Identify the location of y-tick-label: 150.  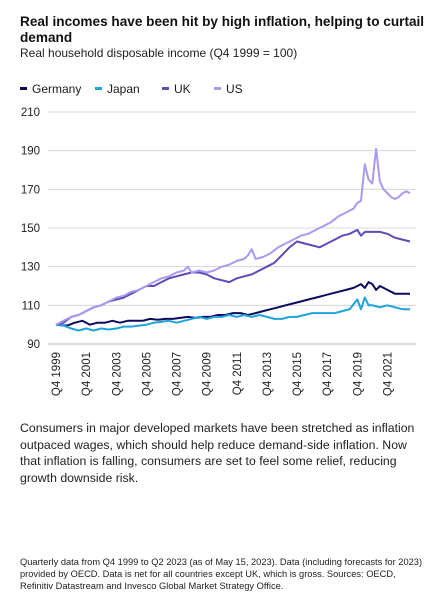
(30, 229).